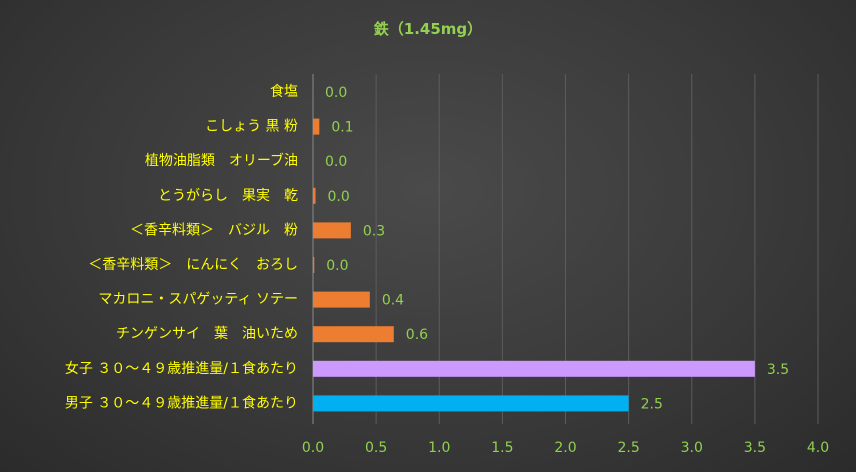  What do you see at coordinates (214, 230) in the screenshot?
I see `category-label: ＜香辛料類＞ バジル 粉` at bounding box center [214, 230].